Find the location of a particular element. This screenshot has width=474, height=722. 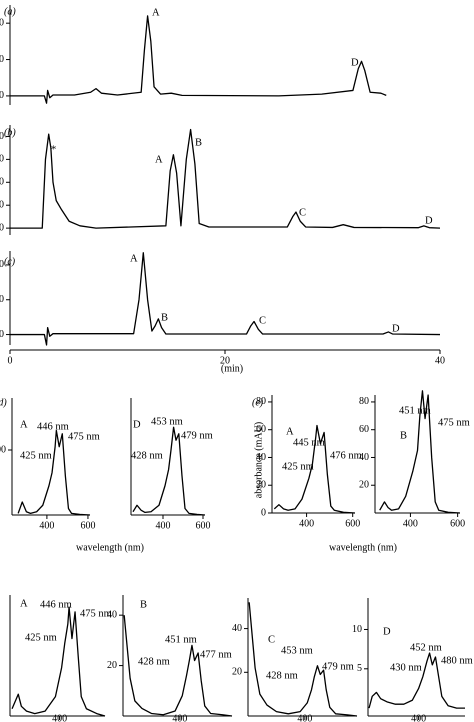

panel-label: (d) is located at coordinates (3, 402).